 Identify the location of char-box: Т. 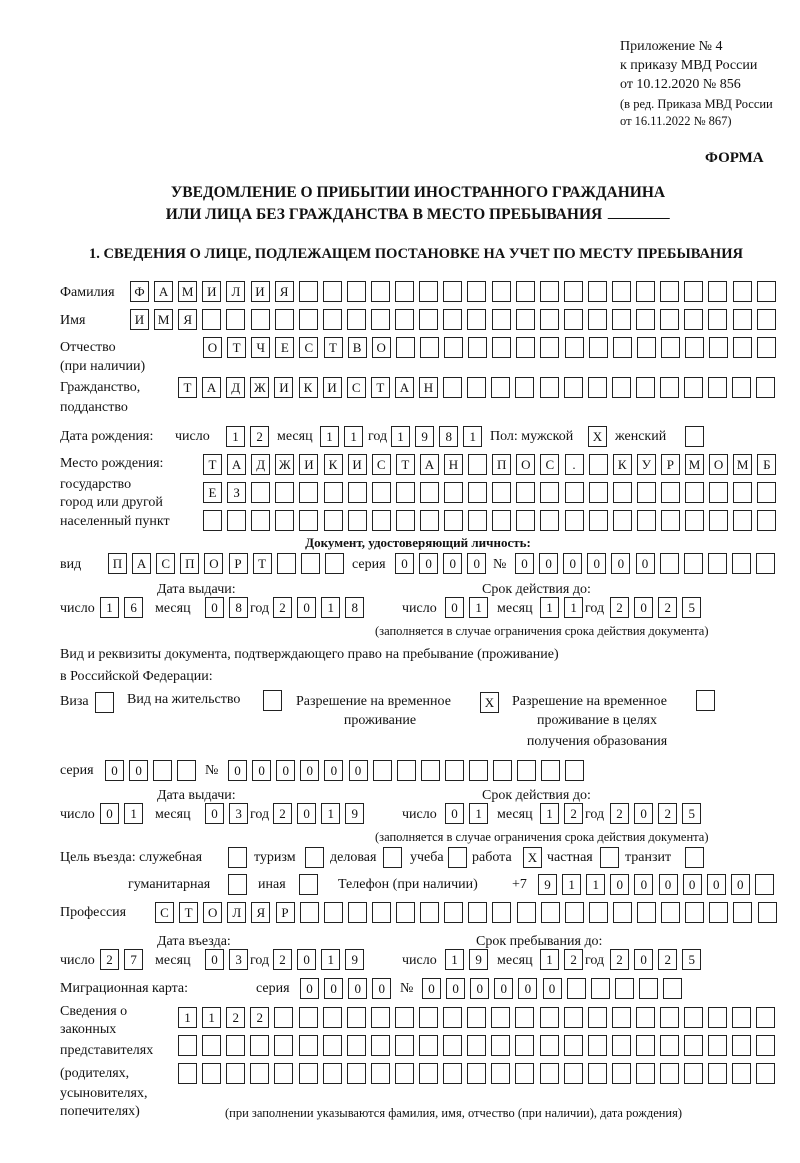
(189, 912).